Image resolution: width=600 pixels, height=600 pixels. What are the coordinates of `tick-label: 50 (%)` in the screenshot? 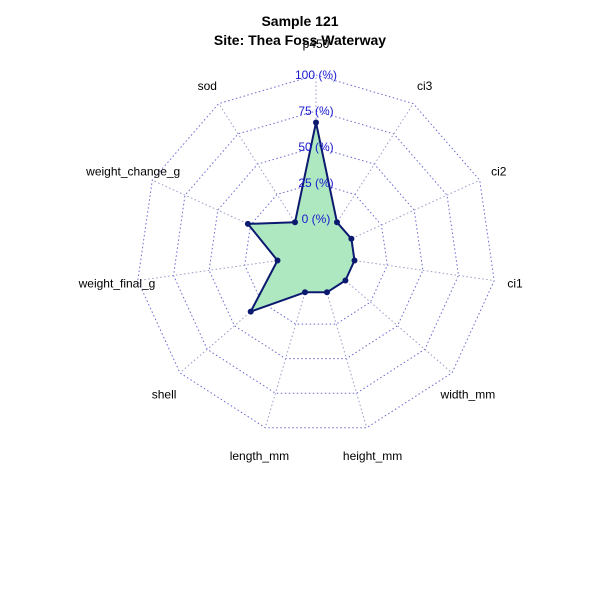 It's located at (315, 147).